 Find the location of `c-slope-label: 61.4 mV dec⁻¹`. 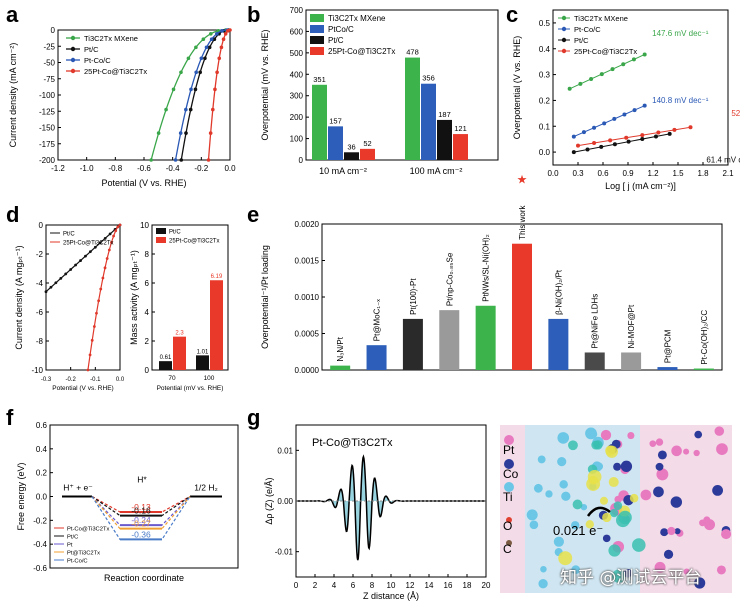

c-slope-label: 61.4 mV dec⁻¹ is located at coordinates (723, 159).